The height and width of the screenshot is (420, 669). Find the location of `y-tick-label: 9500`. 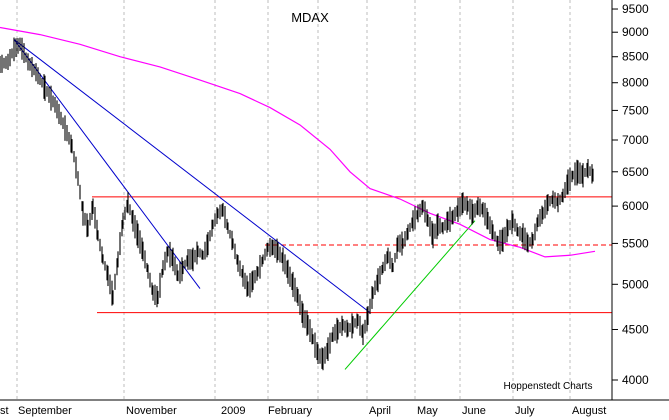

y-tick-label: 9500 is located at coordinates (635, 9).